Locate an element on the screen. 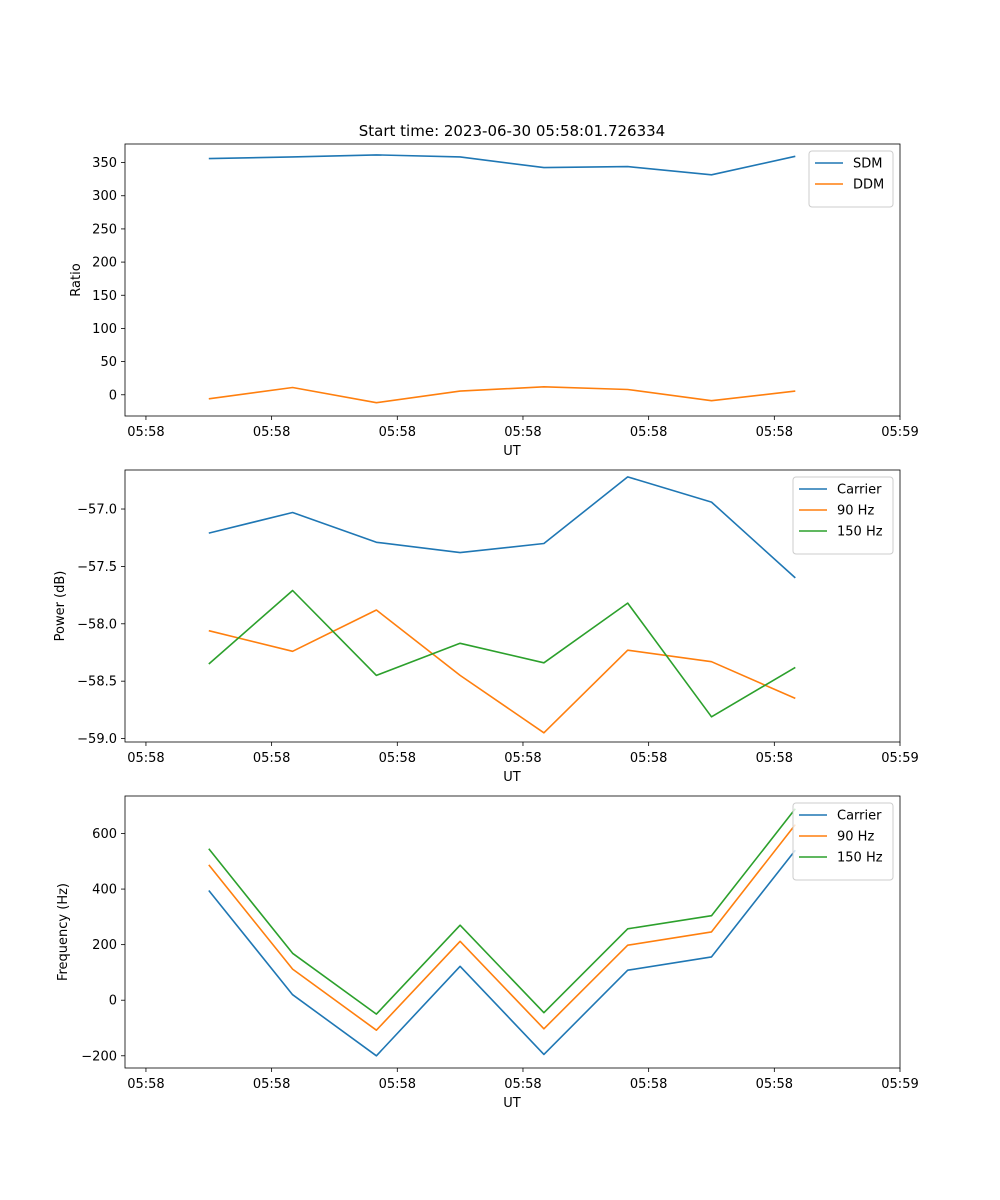  y-tick-label: 150 is located at coordinates (104, 296).